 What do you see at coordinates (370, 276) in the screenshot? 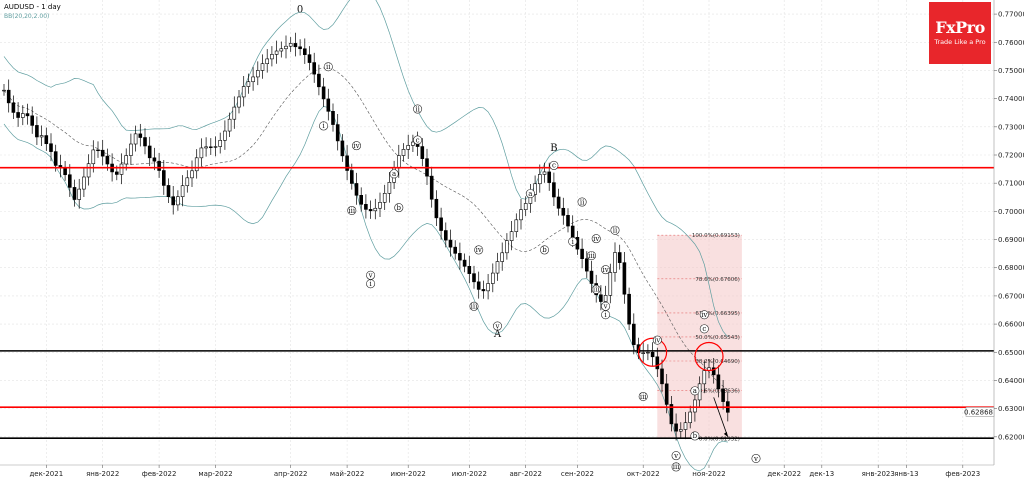
I see `wave-label: v` at bounding box center [370, 276].